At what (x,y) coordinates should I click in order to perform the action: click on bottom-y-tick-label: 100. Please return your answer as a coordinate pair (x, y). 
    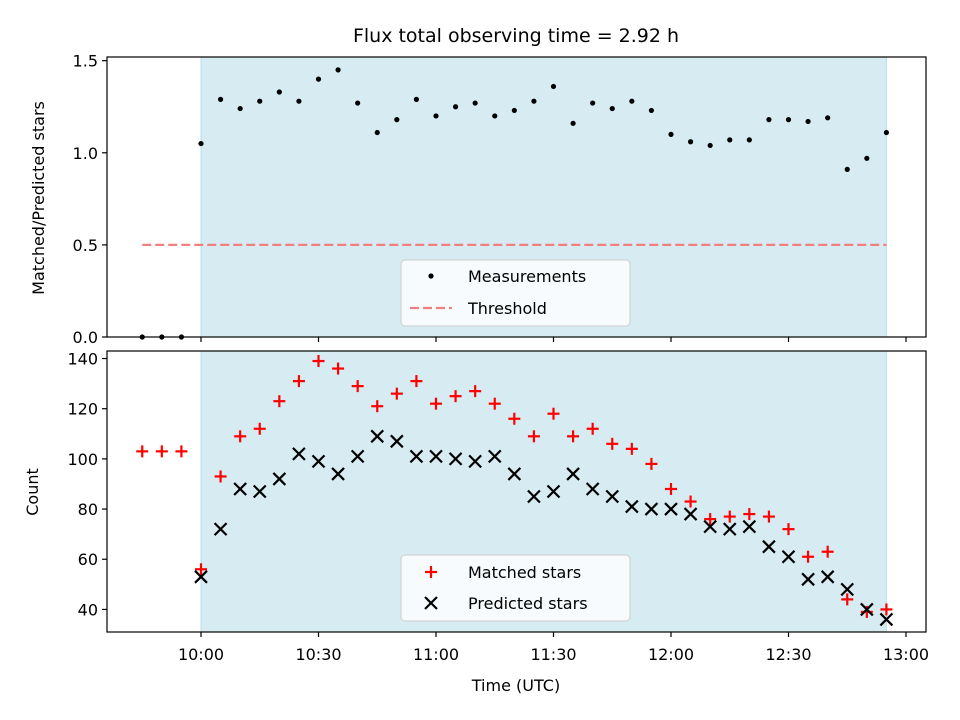
    Looking at the image, I should click on (82, 459).